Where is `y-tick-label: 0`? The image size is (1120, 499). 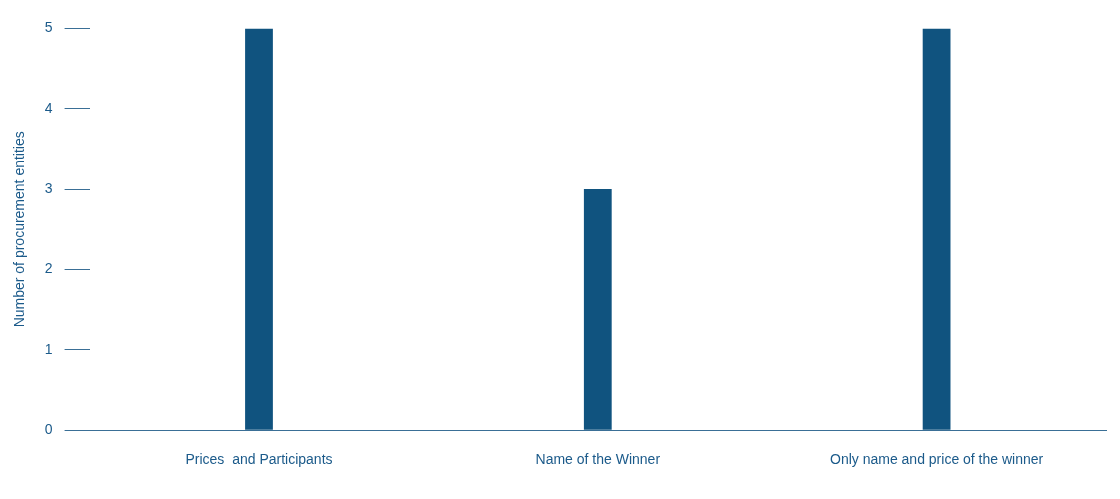 y-tick-label: 0 is located at coordinates (48, 429).